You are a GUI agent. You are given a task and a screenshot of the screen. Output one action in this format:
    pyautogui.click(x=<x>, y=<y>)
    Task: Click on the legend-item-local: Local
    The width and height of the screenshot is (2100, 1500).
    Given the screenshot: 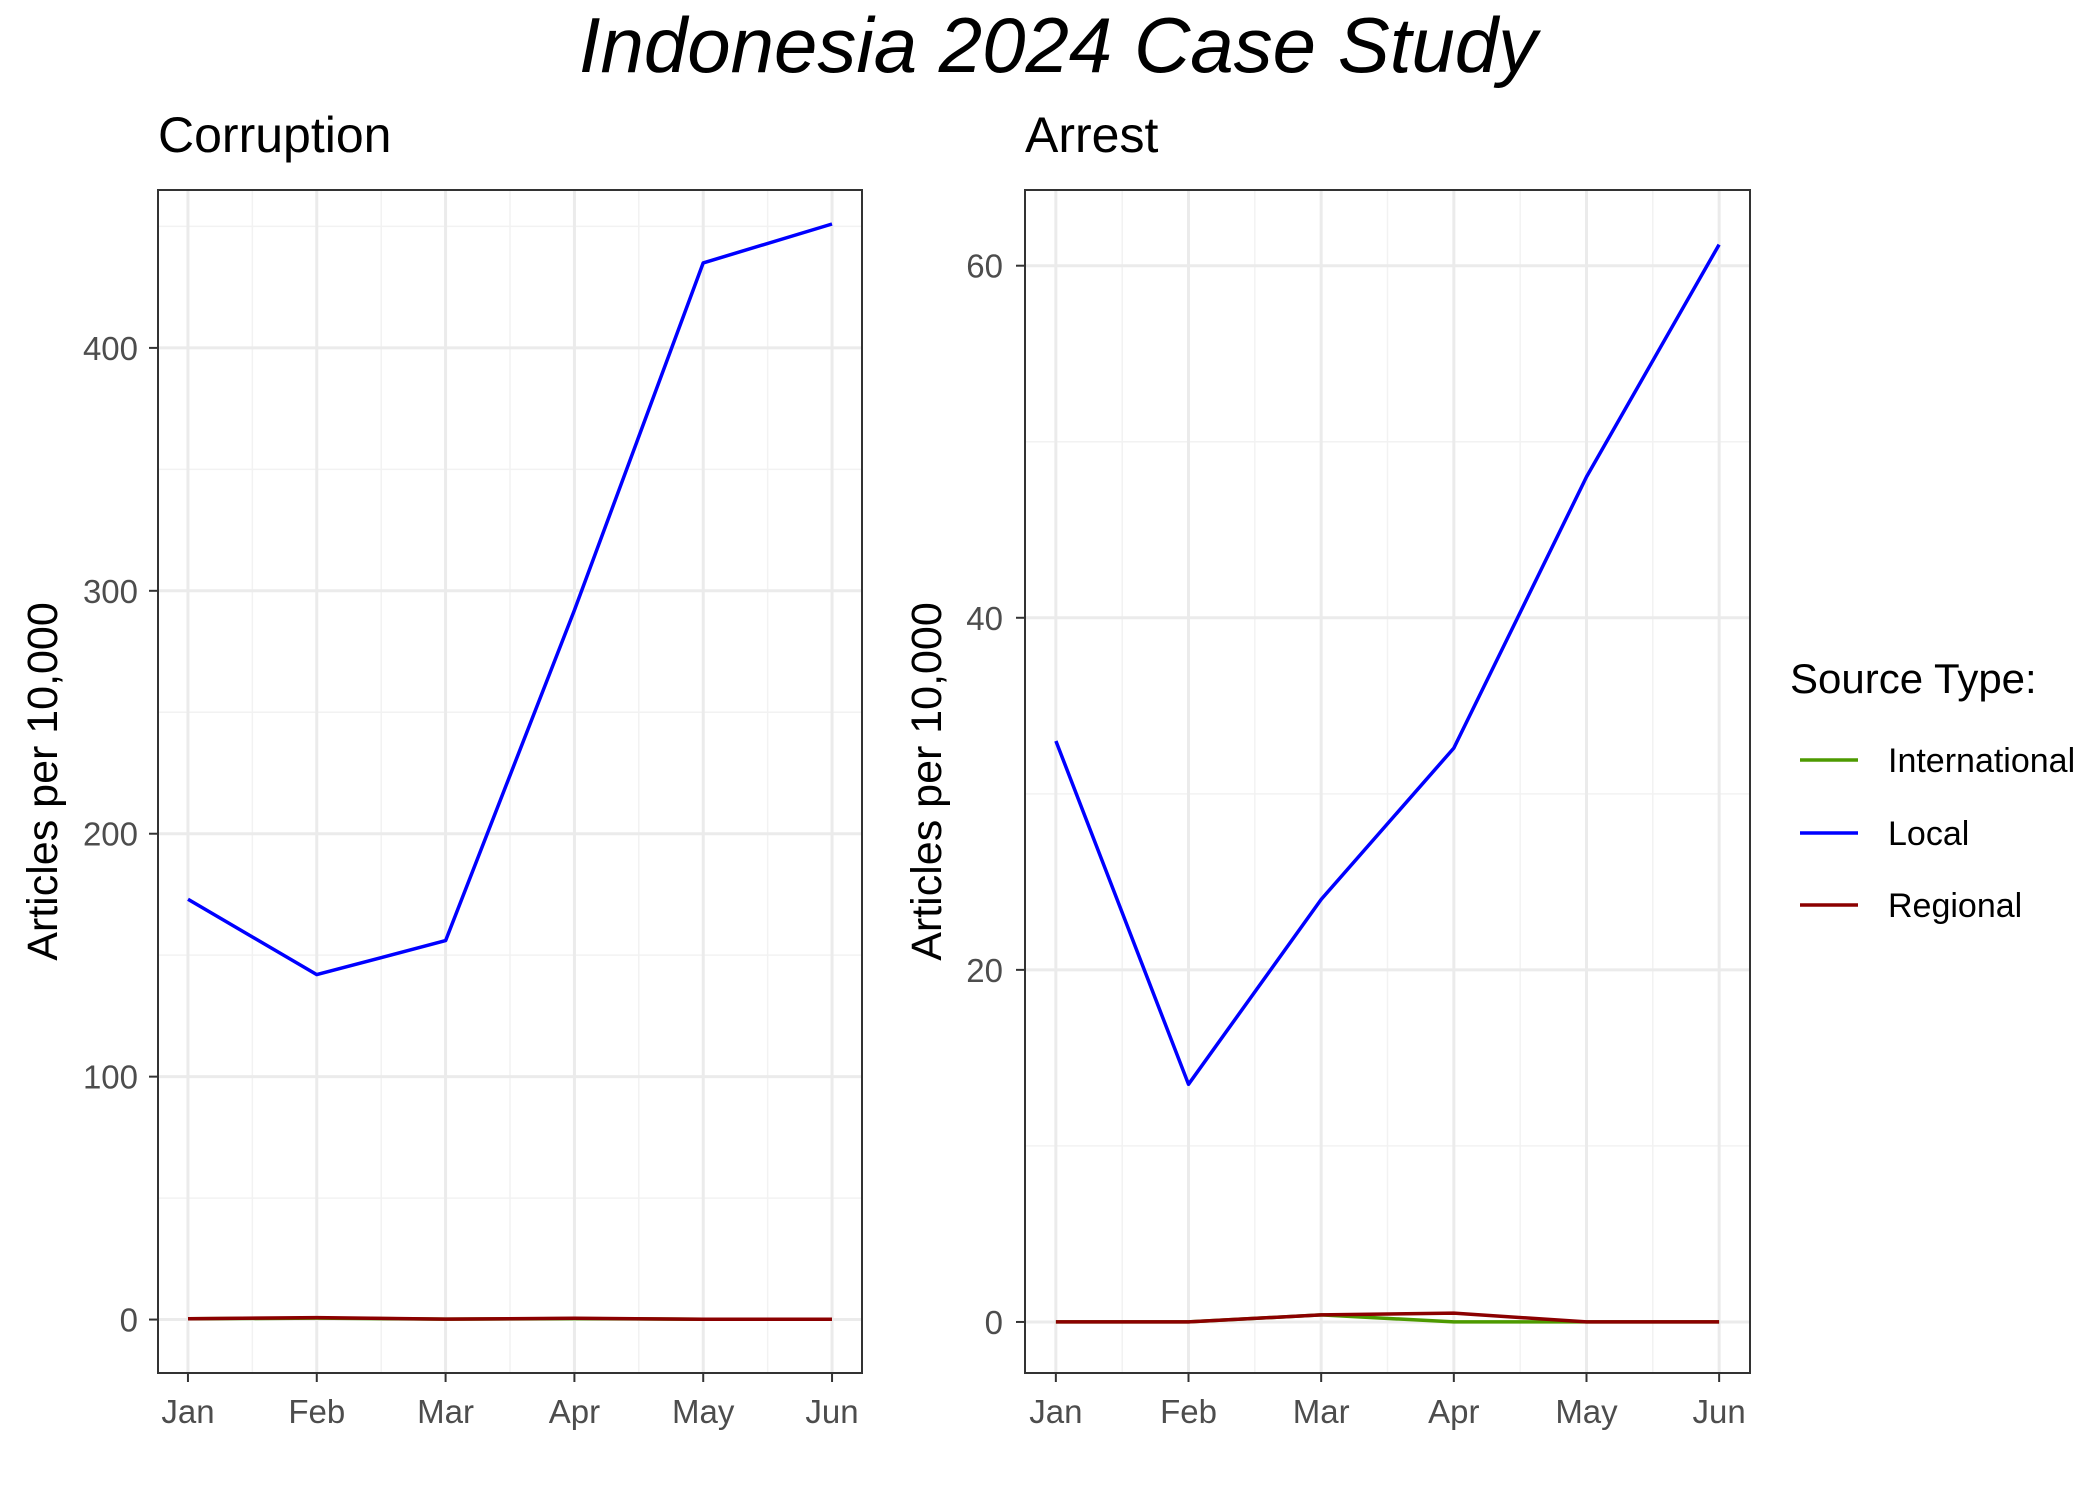 What is the action you would take?
    pyautogui.click(x=1884, y=834)
    